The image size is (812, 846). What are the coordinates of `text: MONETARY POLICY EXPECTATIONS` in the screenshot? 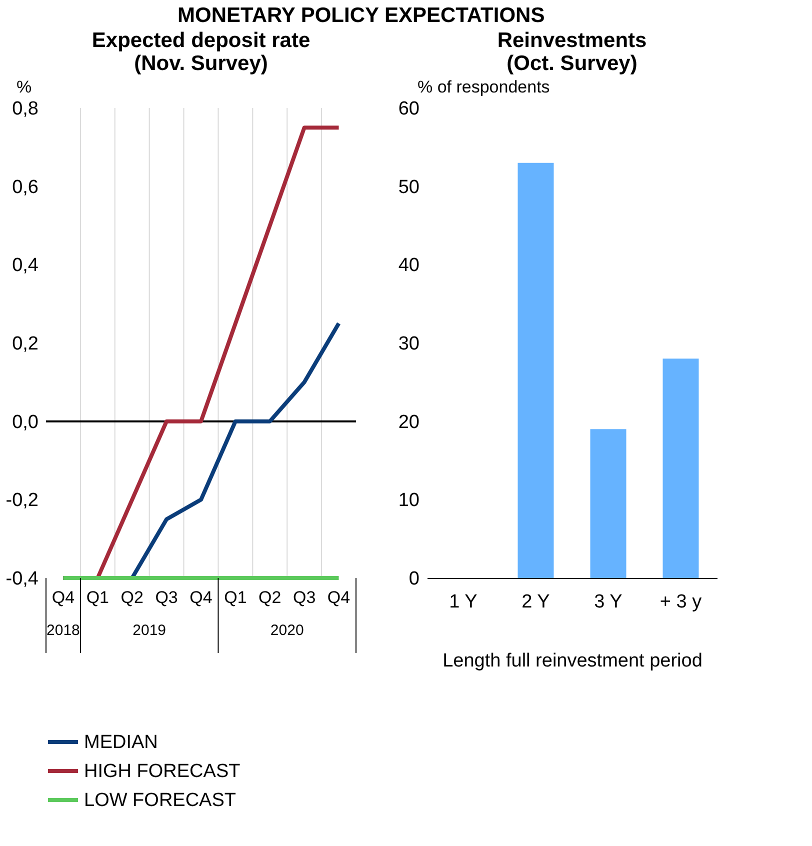 It's located at (361, 15).